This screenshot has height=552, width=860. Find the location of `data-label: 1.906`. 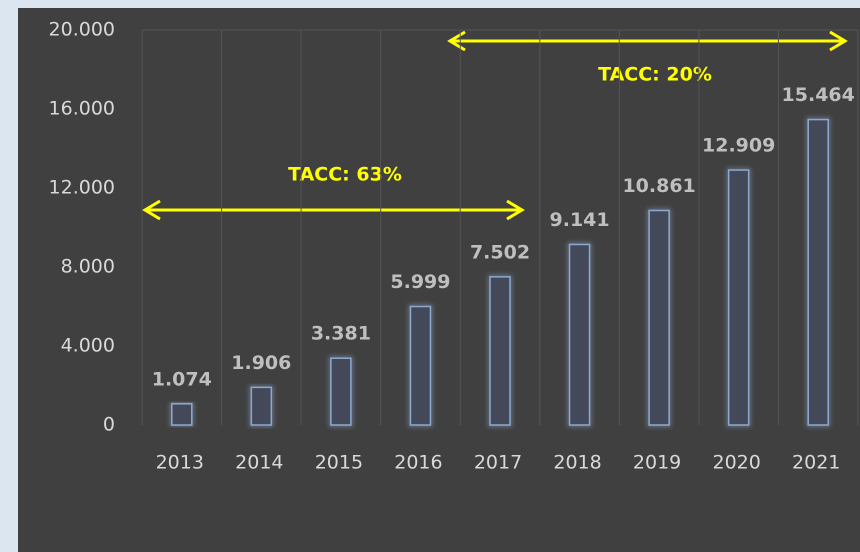

data-label: 1.906 is located at coordinates (261, 363).